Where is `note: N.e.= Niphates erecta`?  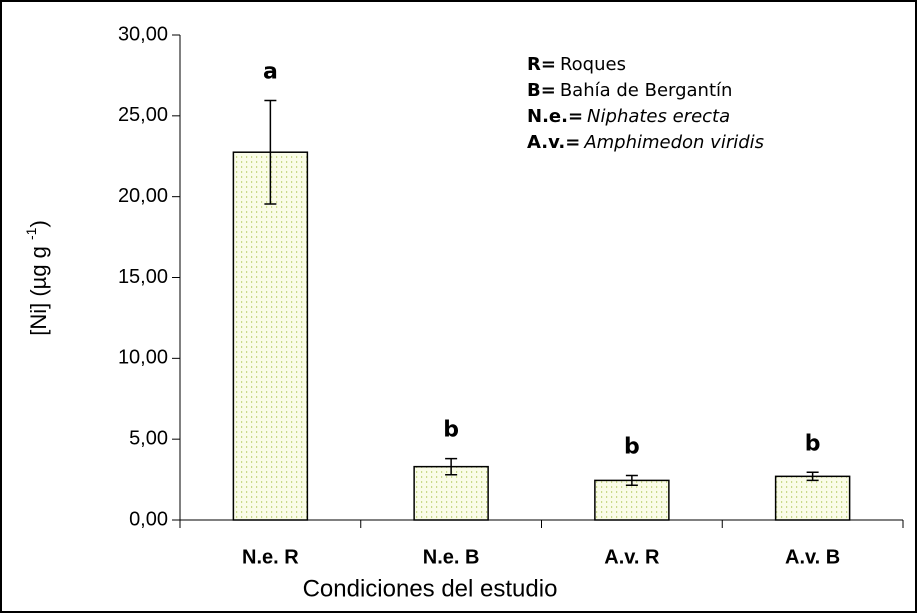
note: N.e.= Niphates erecta is located at coordinates (628, 116).